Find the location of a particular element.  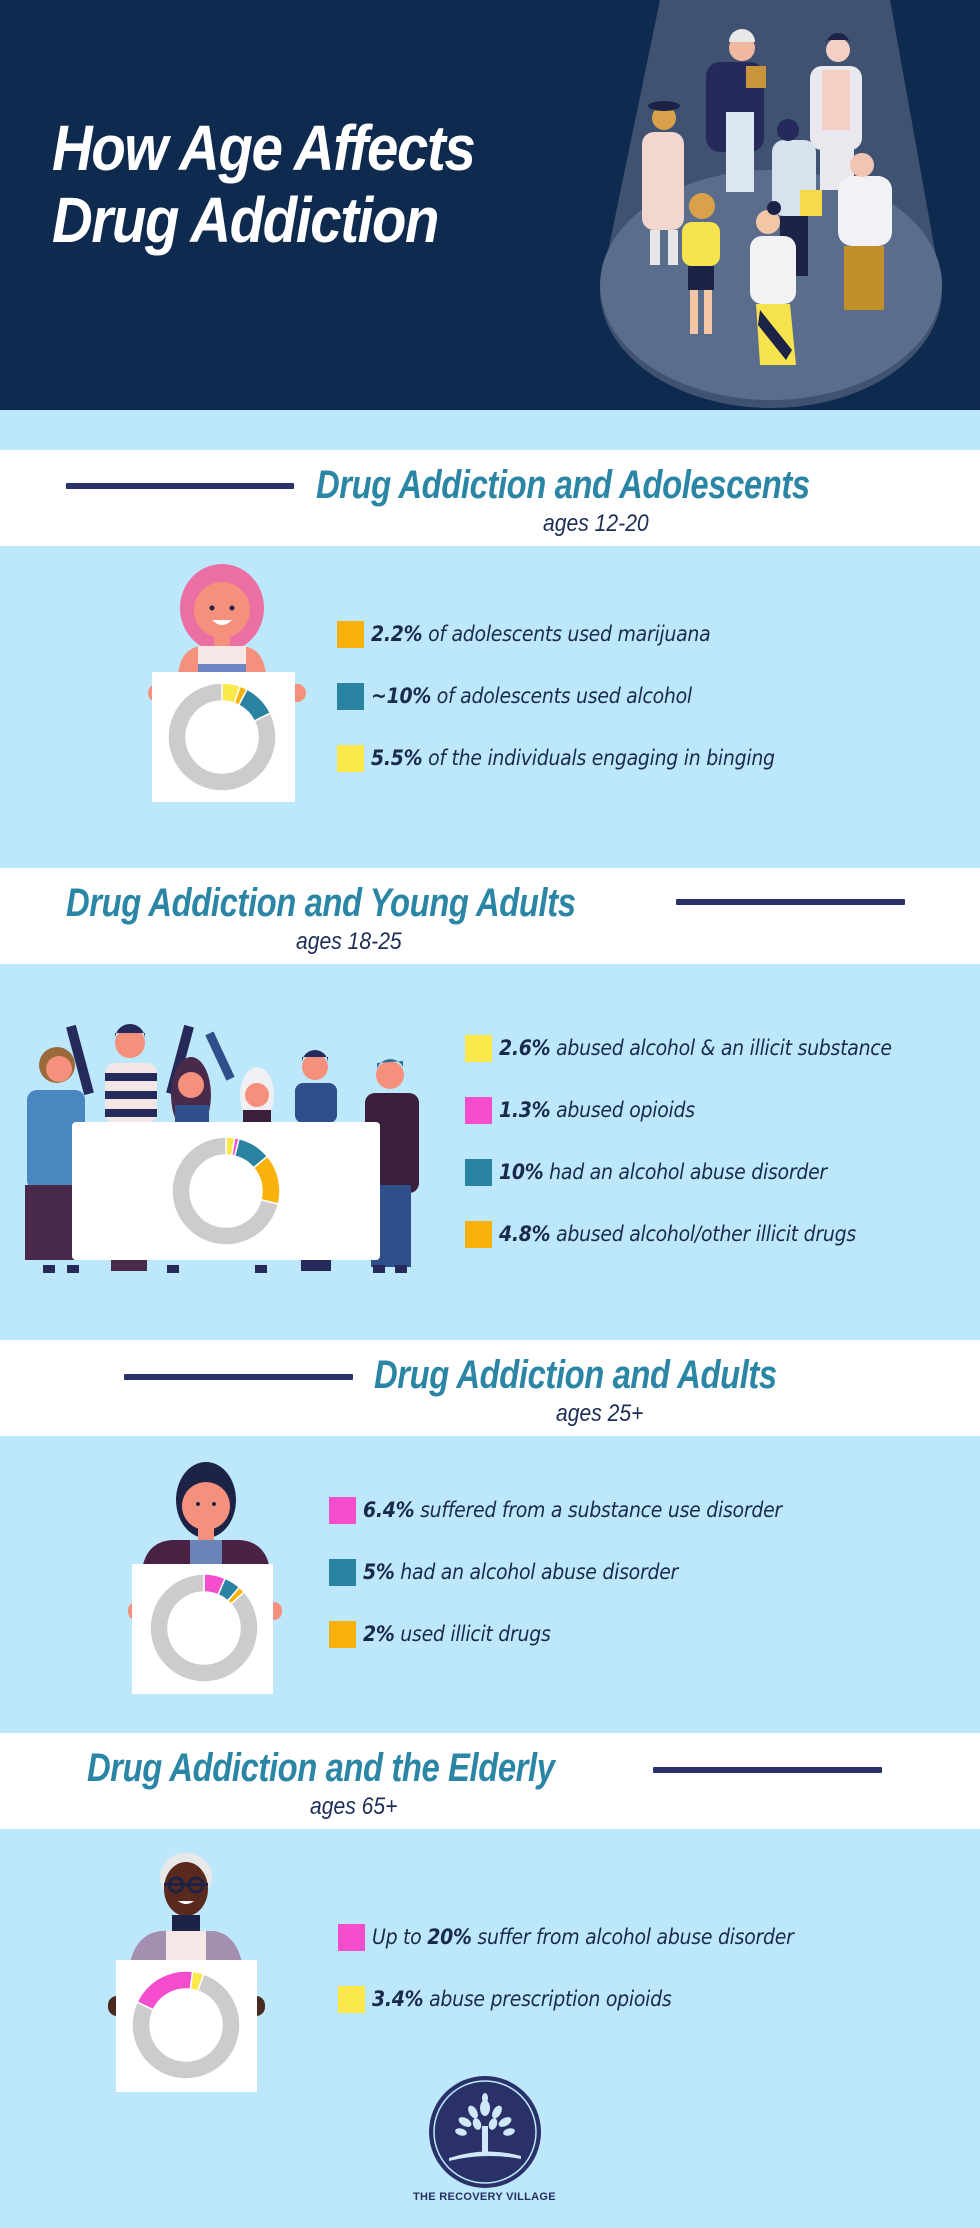

section-heading-elderly: Drug Addiction and the Elderly ages 65+ is located at coordinates (490, 1781).